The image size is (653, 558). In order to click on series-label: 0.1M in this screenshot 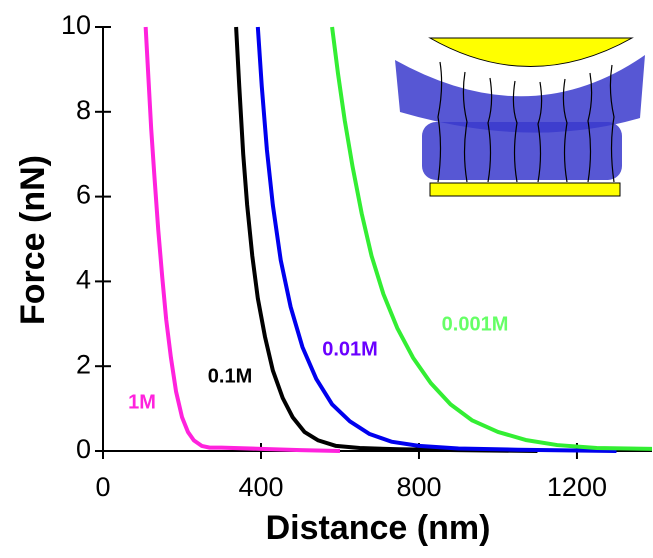, I will do `click(230, 376)`.